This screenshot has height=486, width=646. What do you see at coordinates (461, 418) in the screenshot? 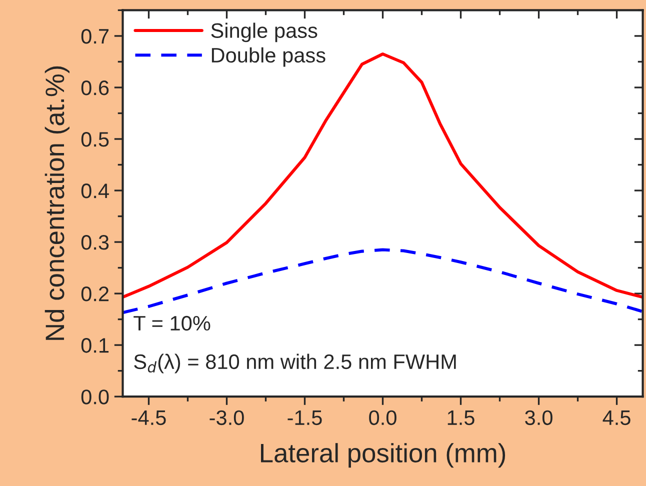
I see `x-tick-label: 1.5` at bounding box center [461, 418].